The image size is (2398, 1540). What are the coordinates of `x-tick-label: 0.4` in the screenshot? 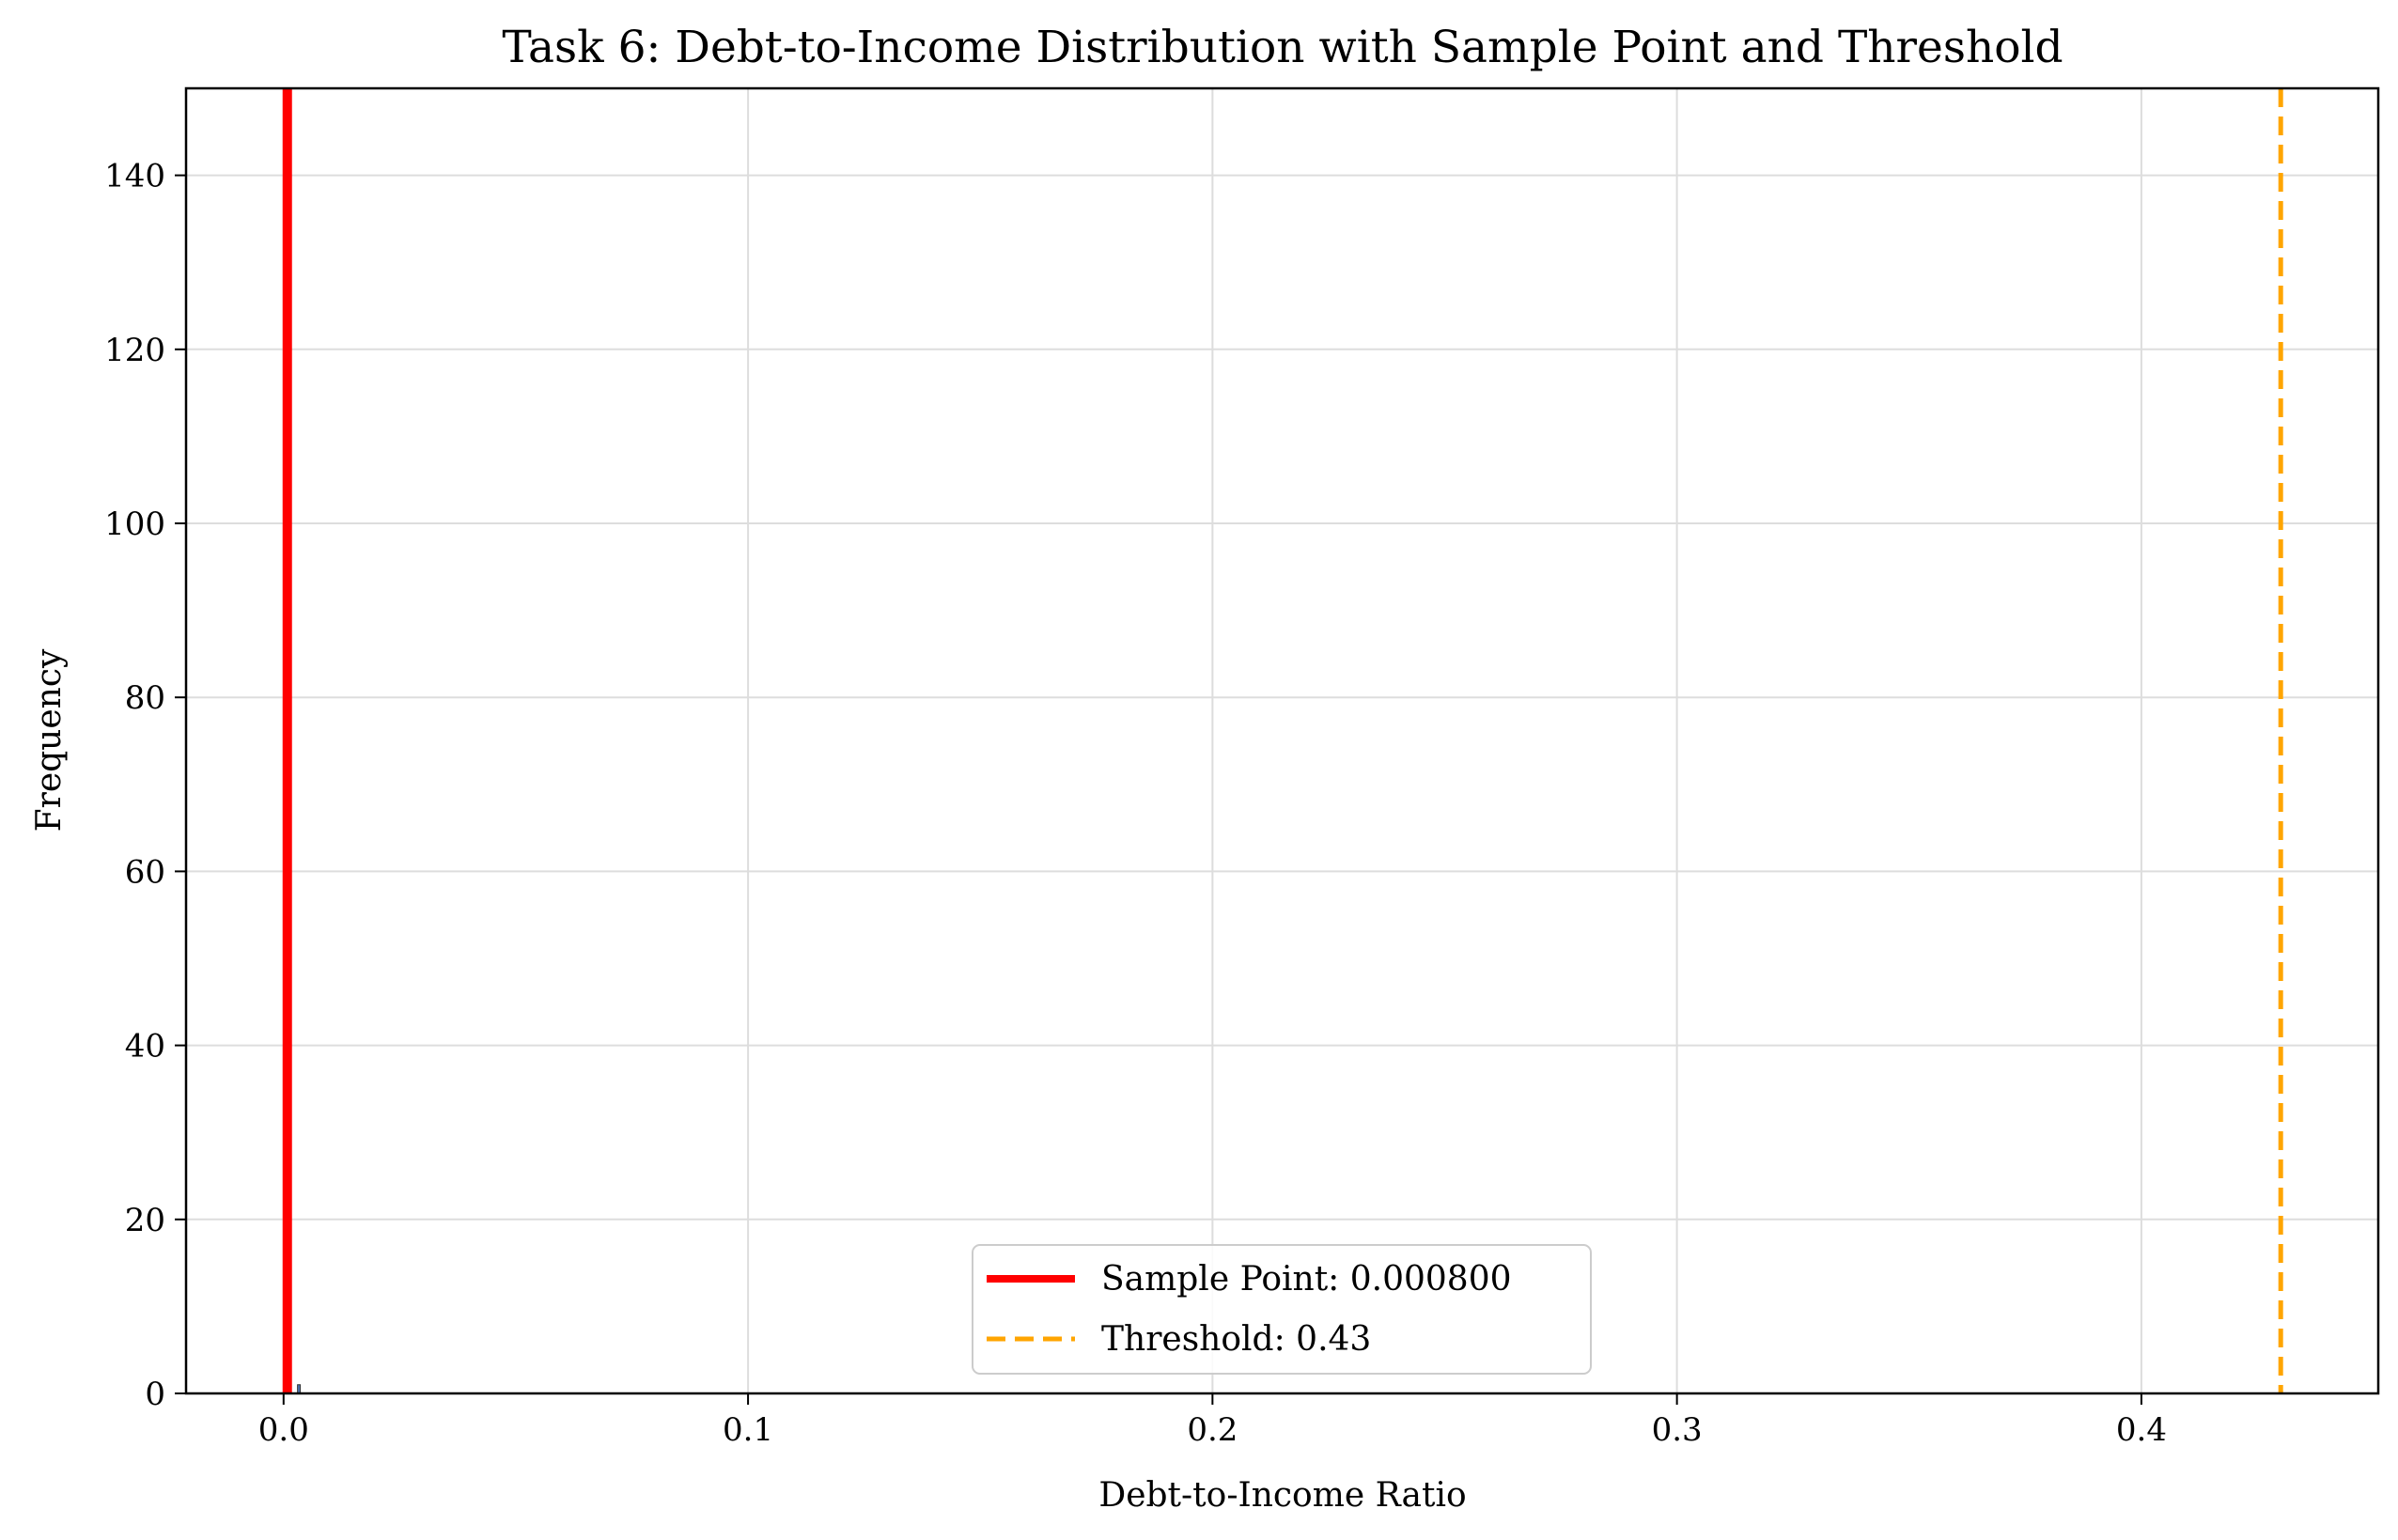 It's located at (2141, 1430).